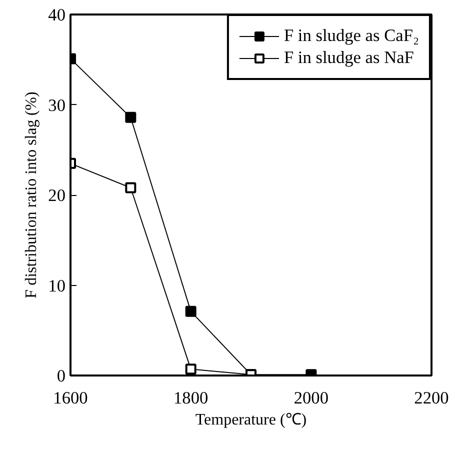 The image size is (449, 455). What do you see at coordinates (311, 398) in the screenshot?
I see `x-tick-label: 2000` at bounding box center [311, 398].